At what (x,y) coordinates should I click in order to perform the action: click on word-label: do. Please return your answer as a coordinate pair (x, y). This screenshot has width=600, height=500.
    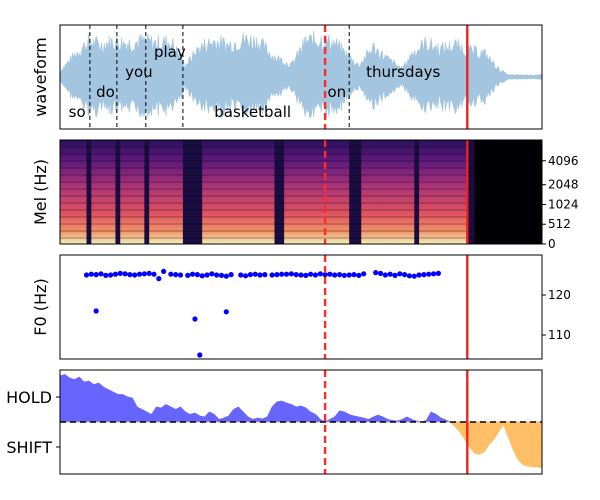
    Looking at the image, I should click on (105, 92).